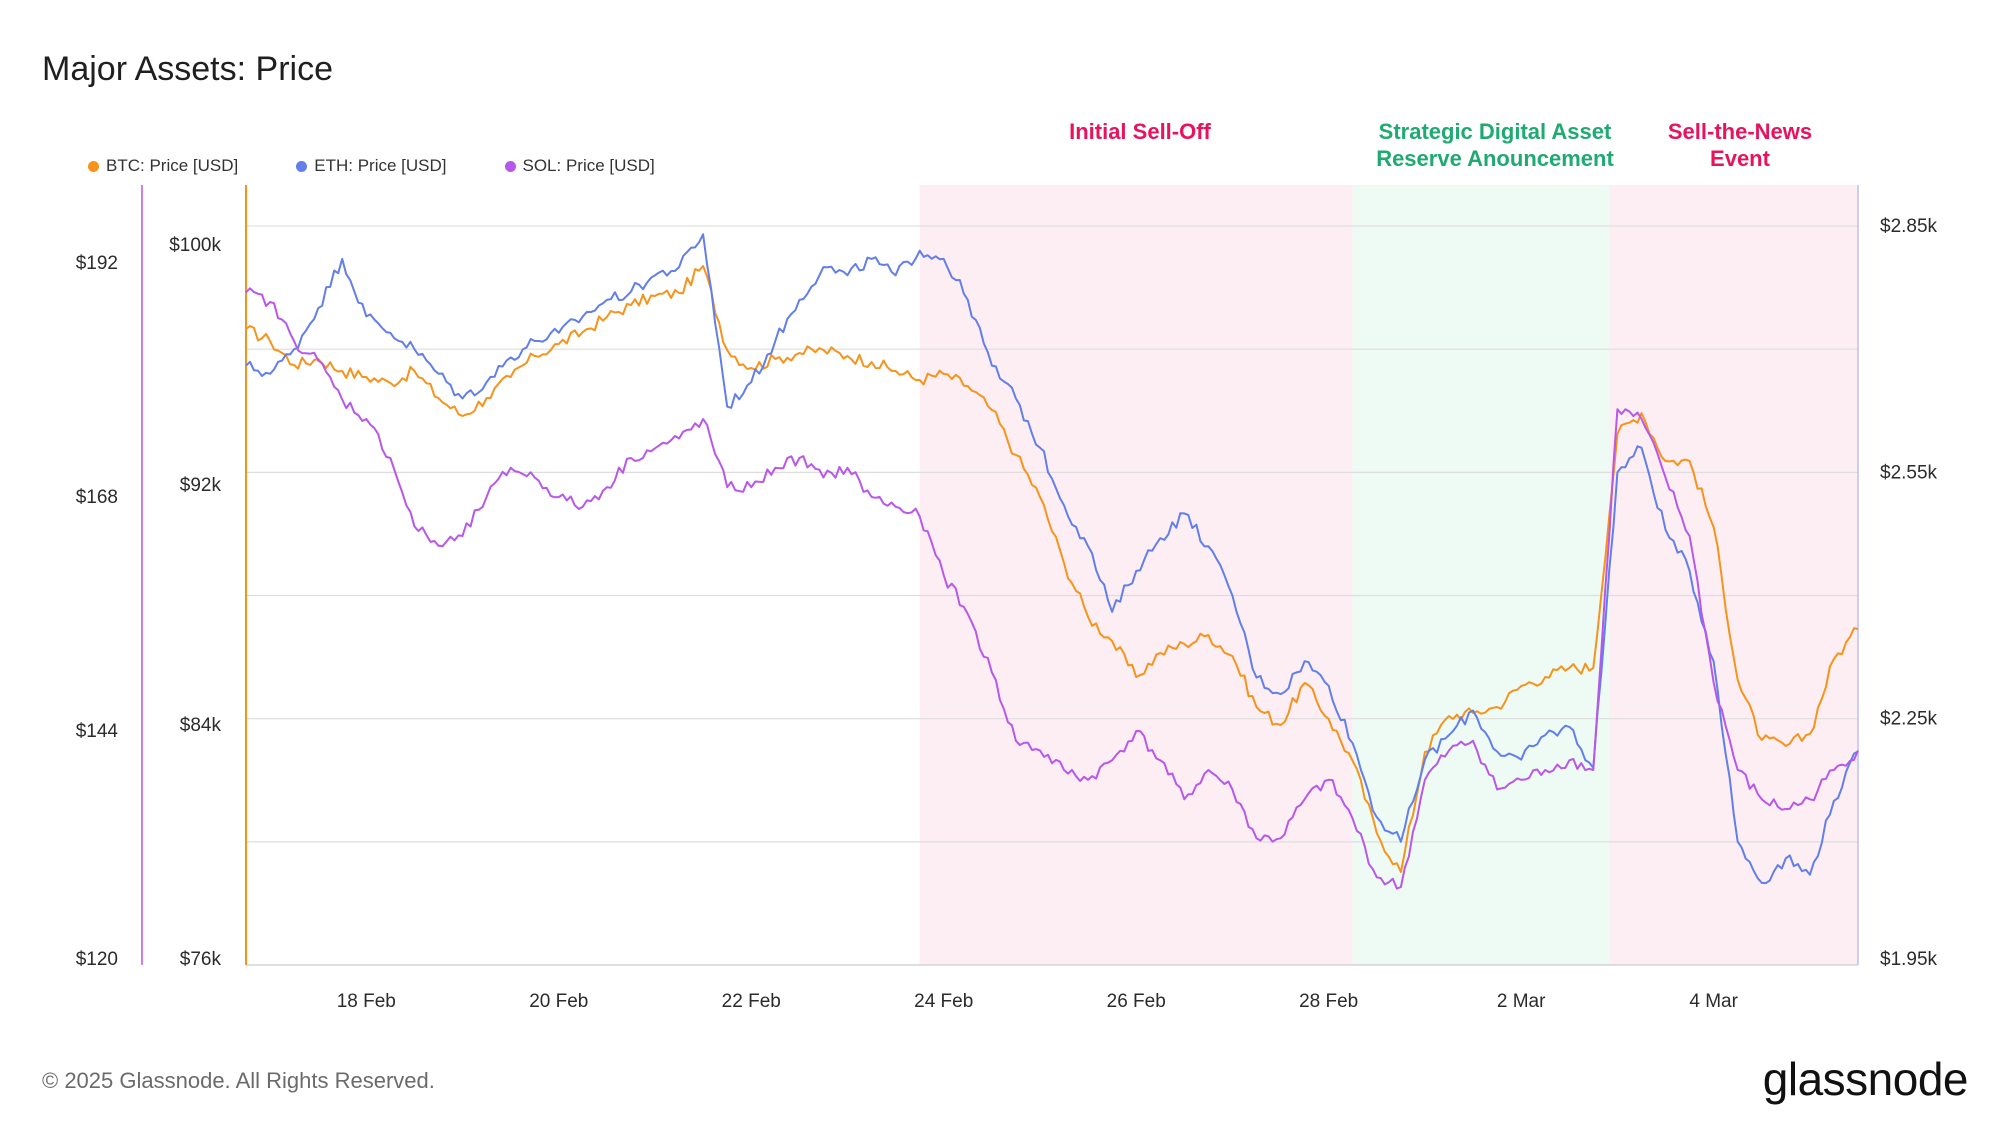 This screenshot has height=1126, width=2000. I want to click on sol-tick-label: $192, so click(97, 263).